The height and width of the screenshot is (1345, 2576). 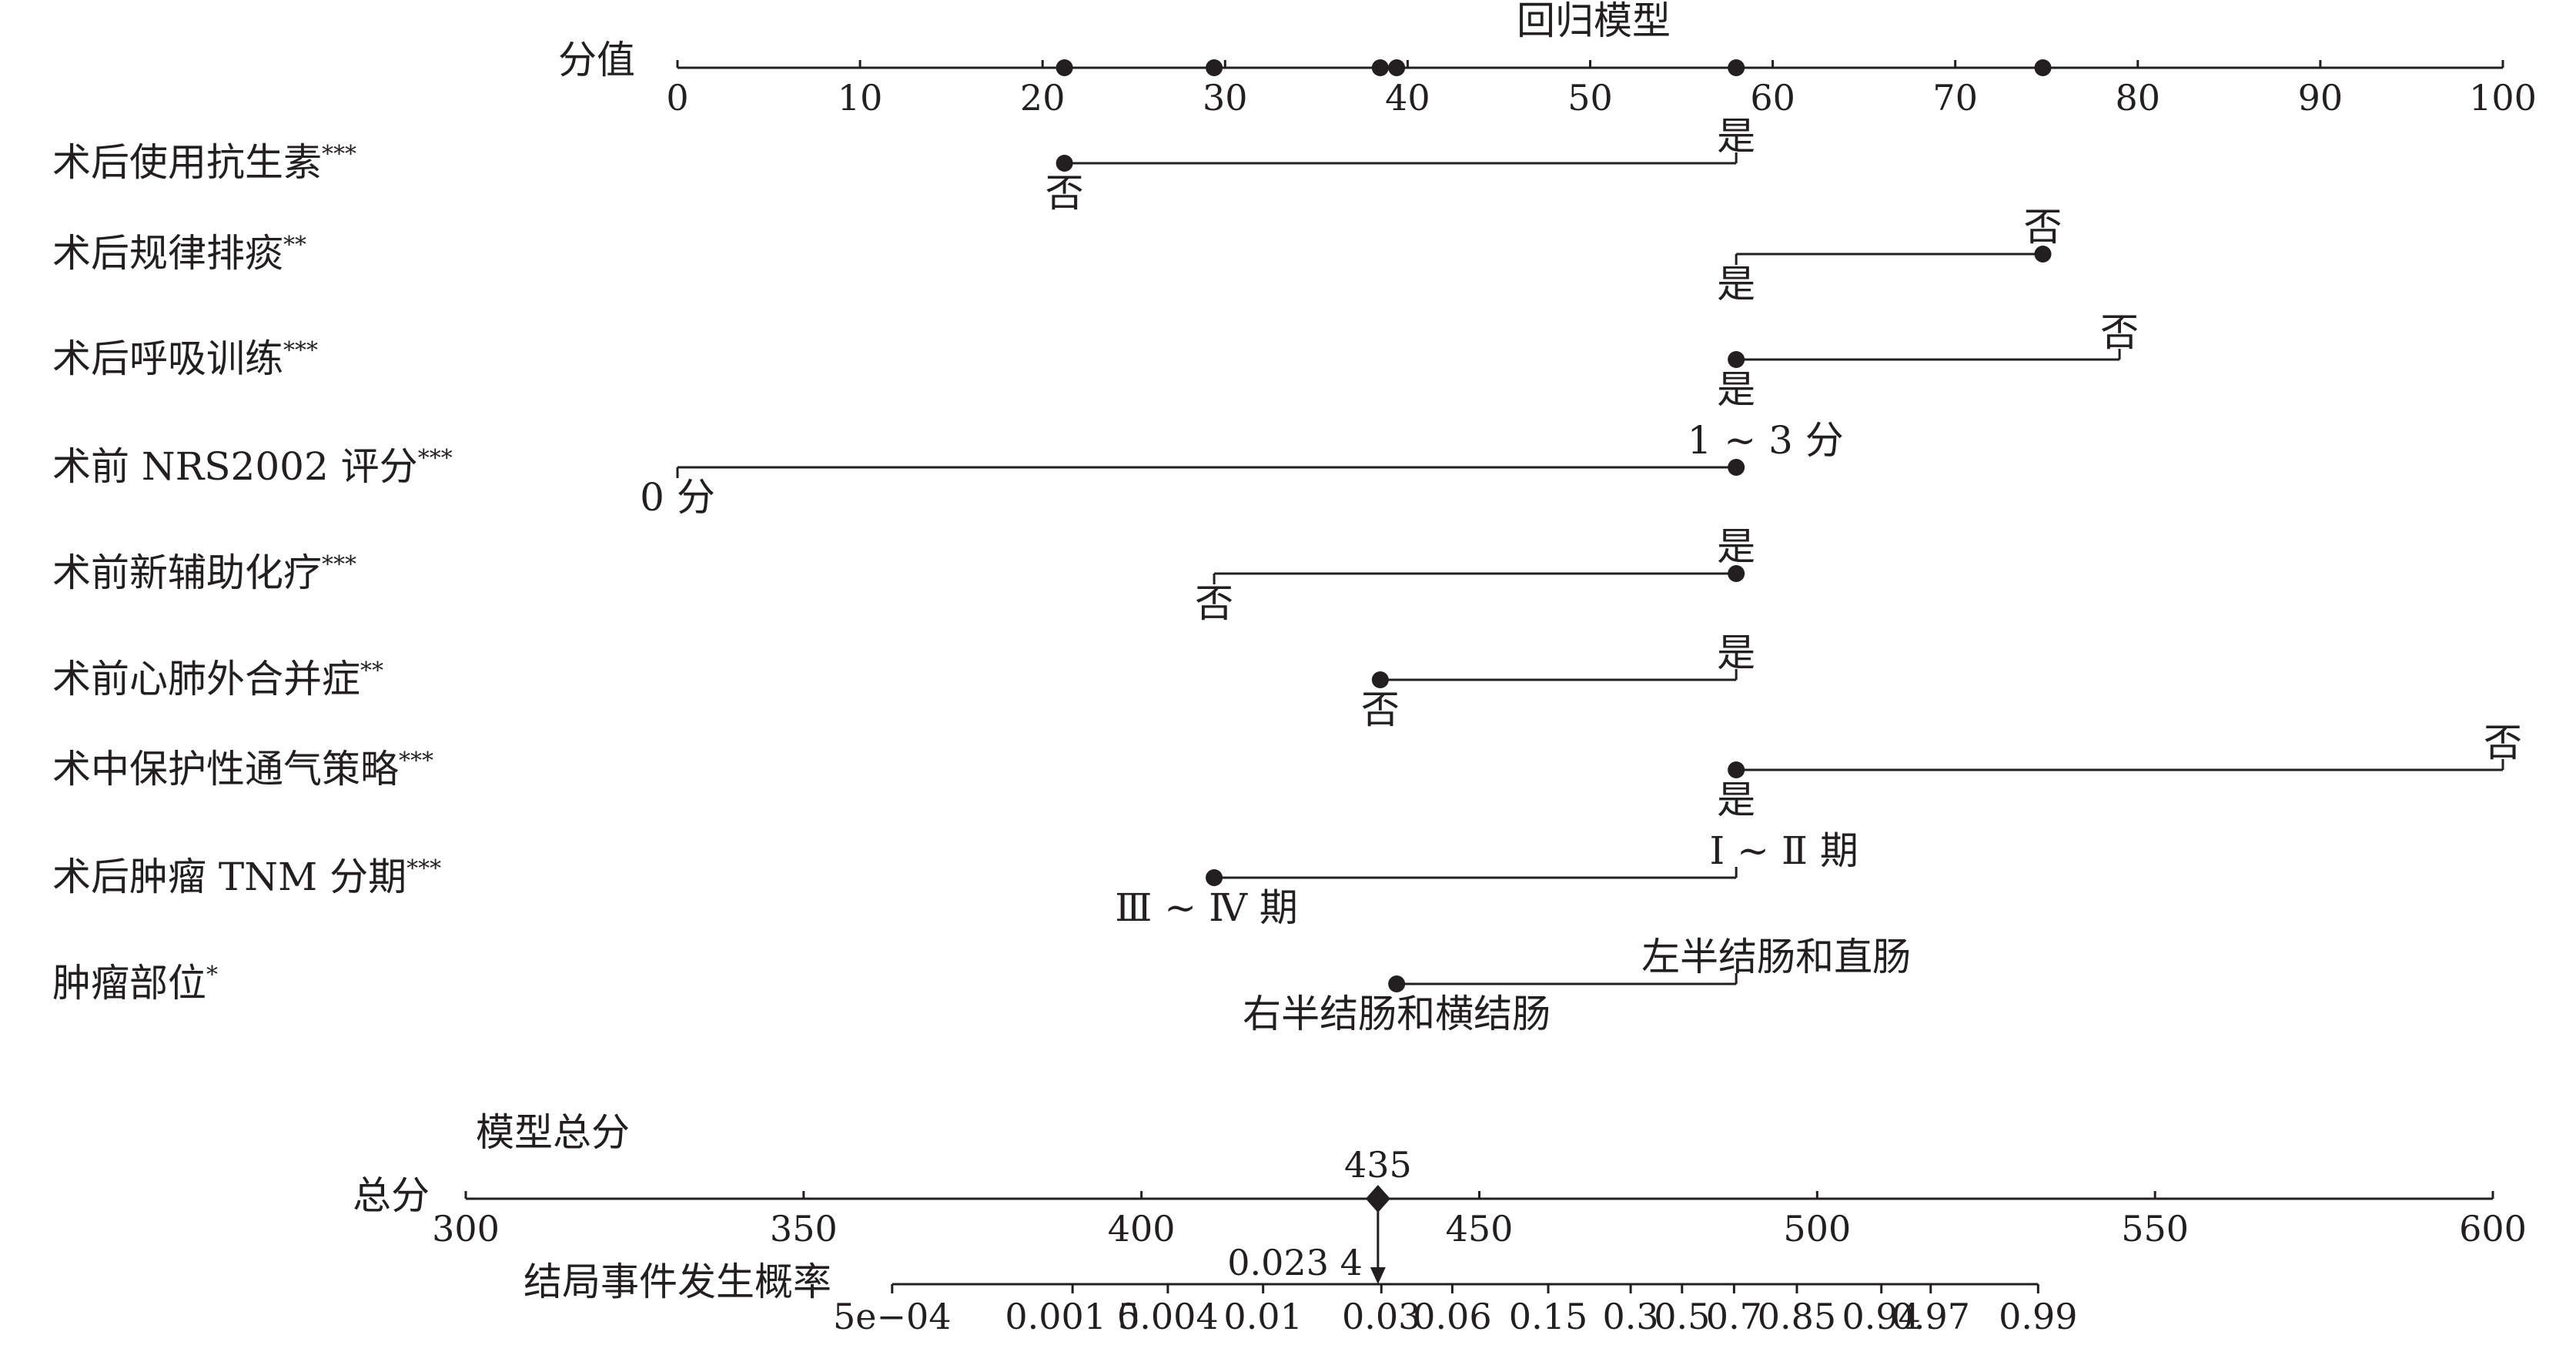 I want to click on level-label: Ⅰ ~ Ⅱ 期, so click(x=1784, y=850).